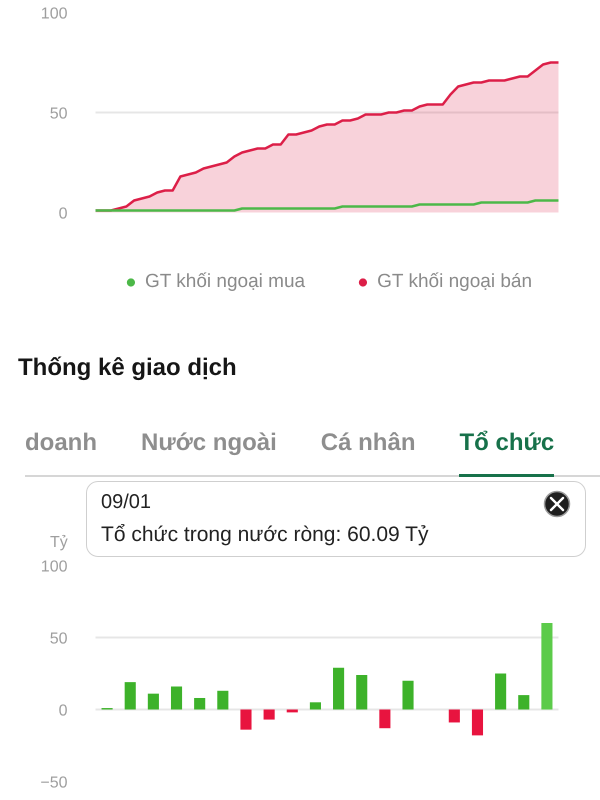 Image resolution: width=600 pixels, height=800 pixels. What do you see at coordinates (506, 452) in the screenshot?
I see `category-label: Tổ chức` at bounding box center [506, 452].